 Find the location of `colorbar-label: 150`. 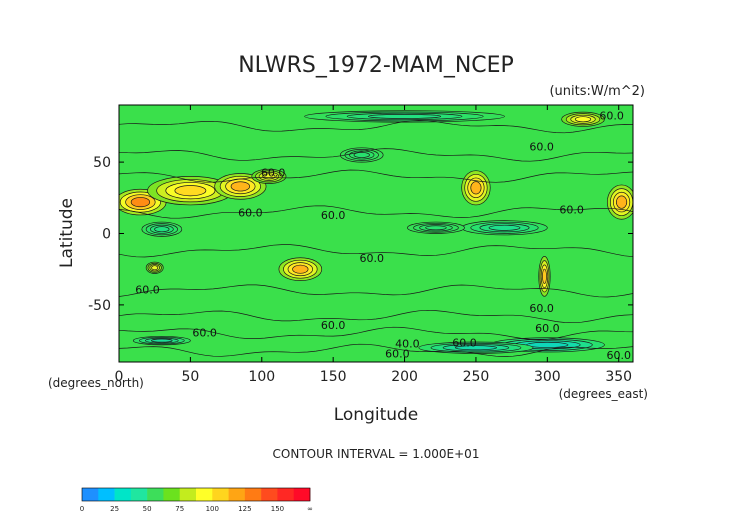

colorbar-label: 150 is located at coordinates (277, 509).